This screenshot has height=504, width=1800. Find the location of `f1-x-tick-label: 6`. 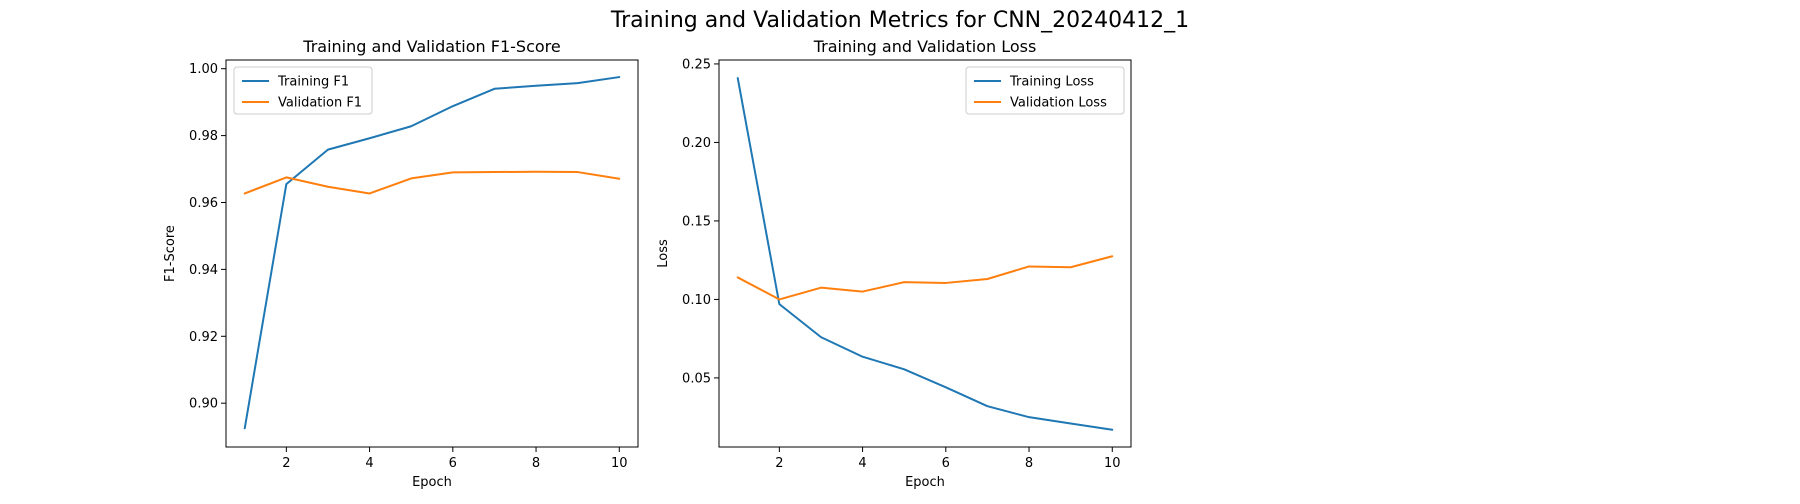

f1-x-tick-label: 6 is located at coordinates (453, 463).